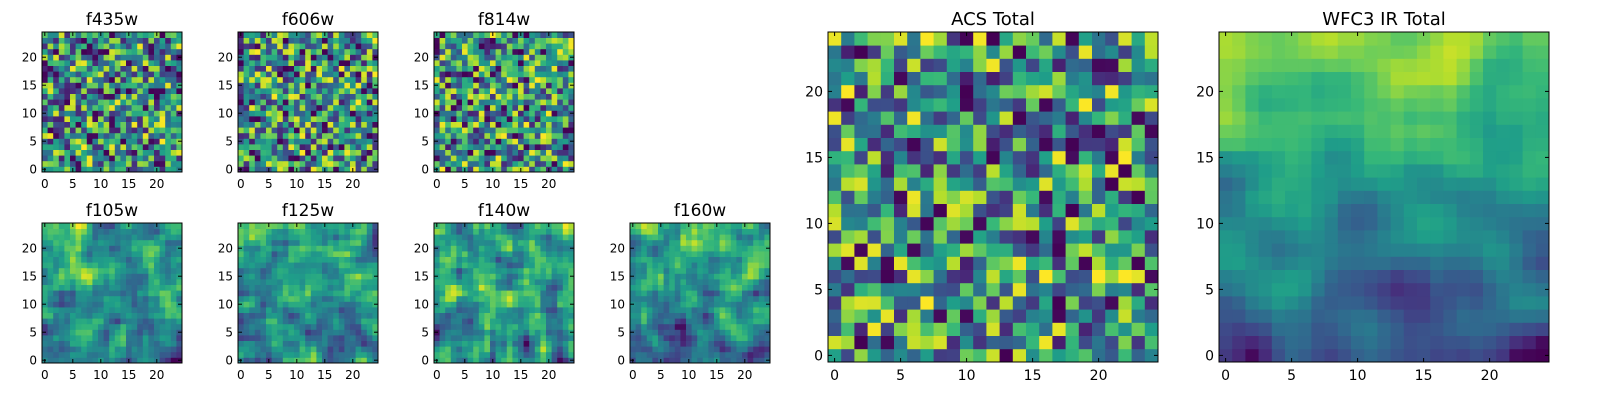  I want to click on y-tick-label: 20, so click(225, 58).